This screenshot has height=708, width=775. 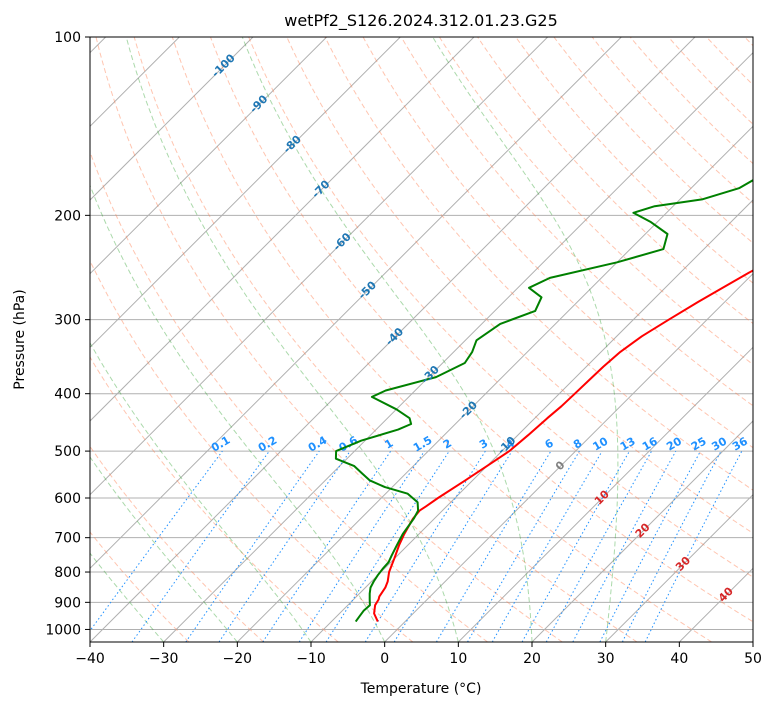 What do you see at coordinates (67, 603) in the screenshot?
I see `y-tick-label: 900` at bounding box center [67, 603].